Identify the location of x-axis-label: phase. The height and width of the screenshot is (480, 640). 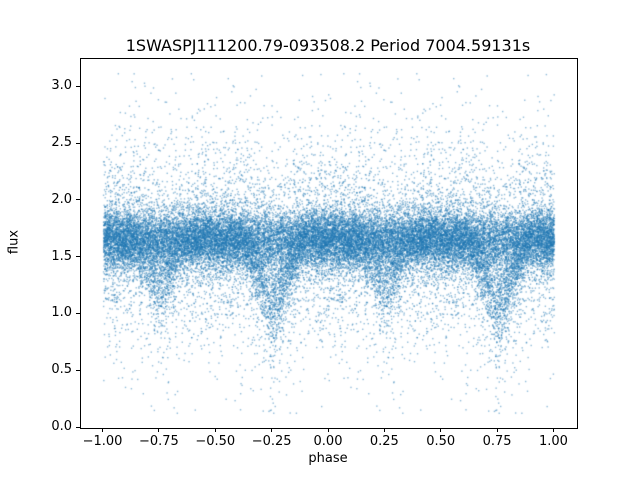
(328, 458).